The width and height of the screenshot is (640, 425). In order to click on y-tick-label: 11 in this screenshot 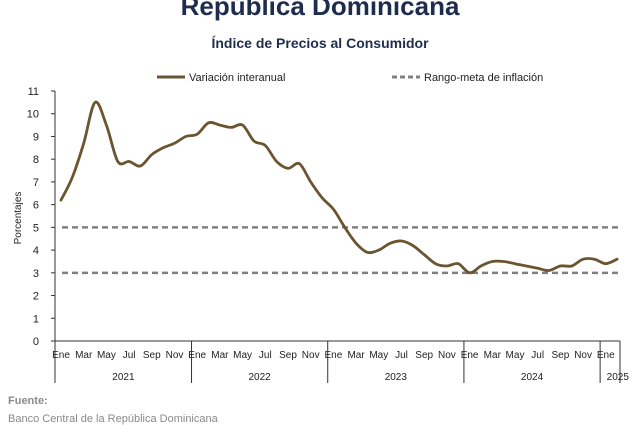, I will do `click(33, 92)`.